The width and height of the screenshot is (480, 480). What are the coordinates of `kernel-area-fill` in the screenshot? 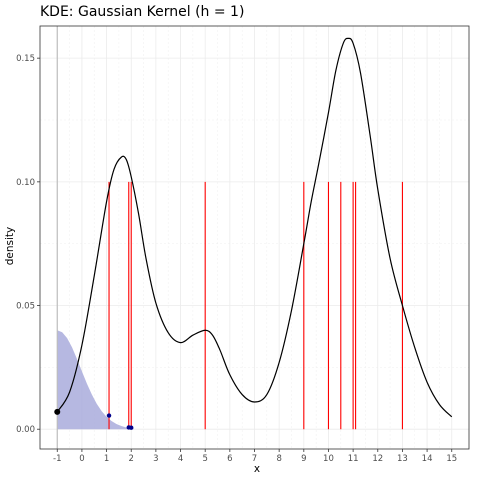 It's located at (95, 380).